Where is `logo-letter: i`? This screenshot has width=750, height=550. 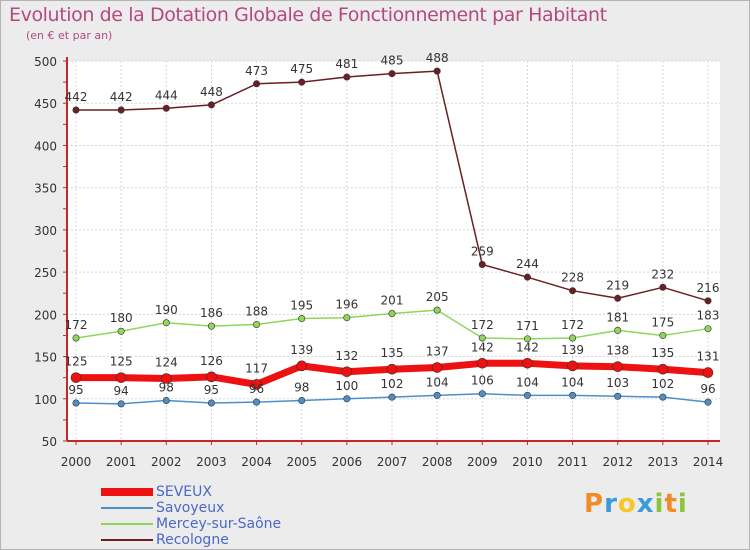
logo-letter: i is located at coordinates (659, 504).